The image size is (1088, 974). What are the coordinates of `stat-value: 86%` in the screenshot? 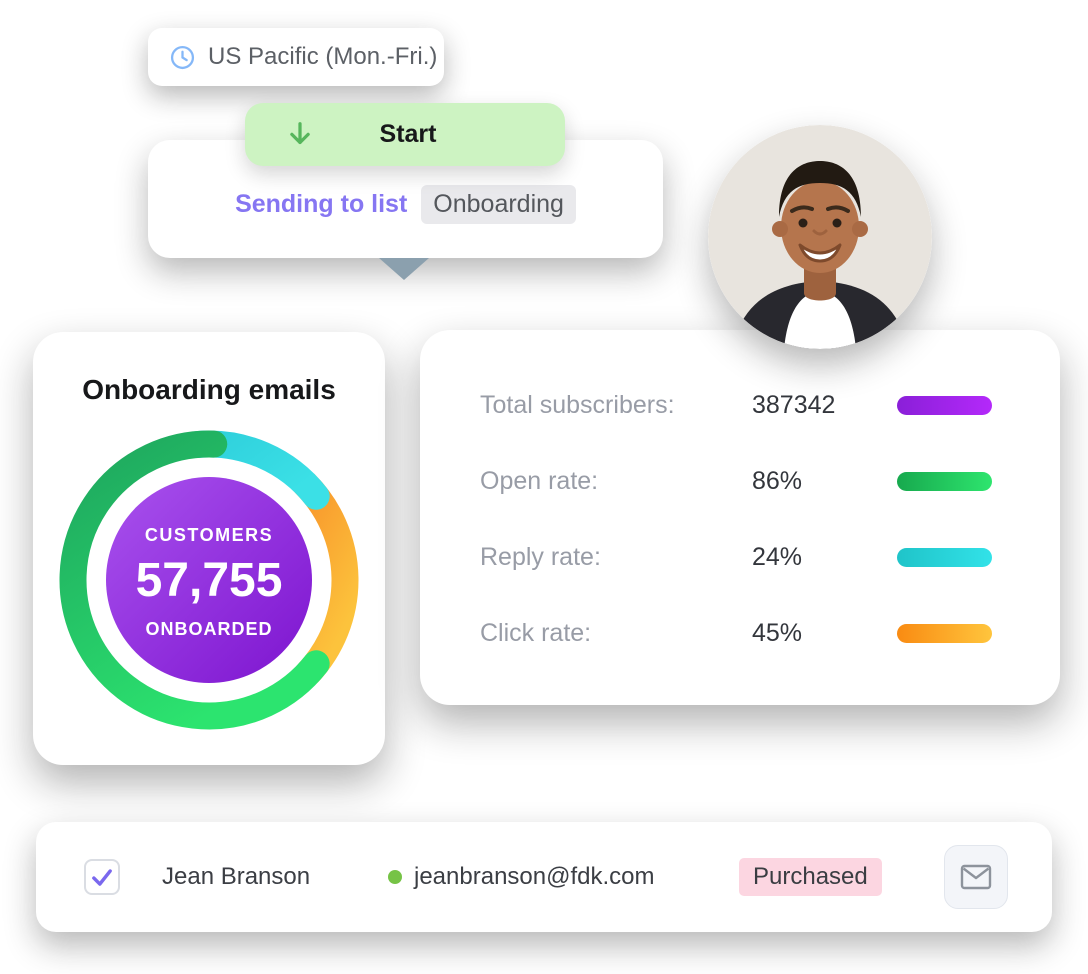 It's located at (777, 480).